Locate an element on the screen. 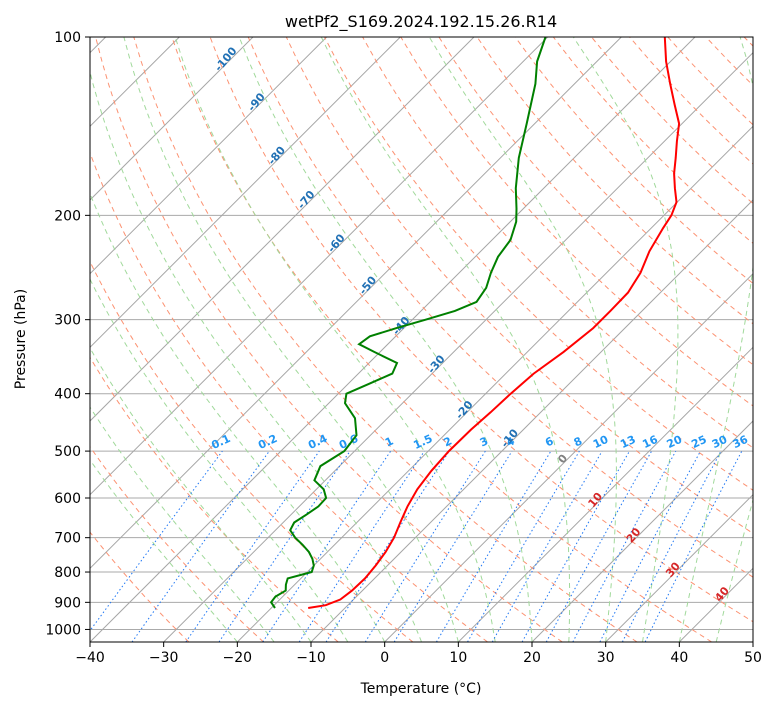 Image resolution: width=775 pixels, height=708 pixels. dry-adiabat-label: -80 is located at coordinates (276, 156).